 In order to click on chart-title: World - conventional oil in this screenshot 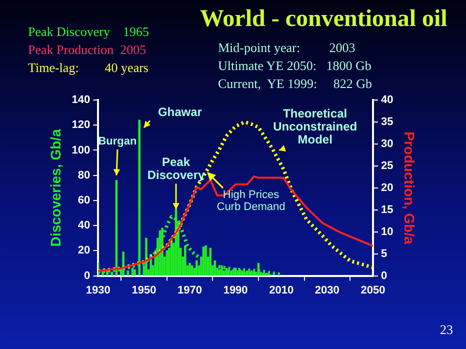, I will do `click(324, 19)`.